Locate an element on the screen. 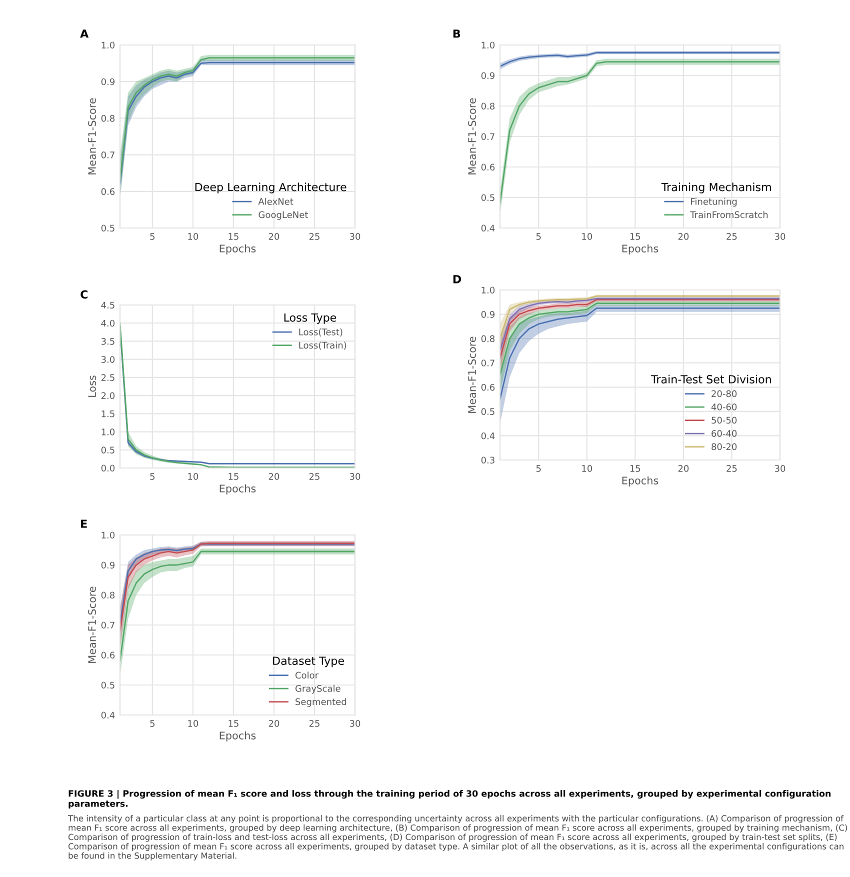 The width and height of the screenshot is (850, 877). y-tick-label: 4.0 is located at coordinates (108, 323).